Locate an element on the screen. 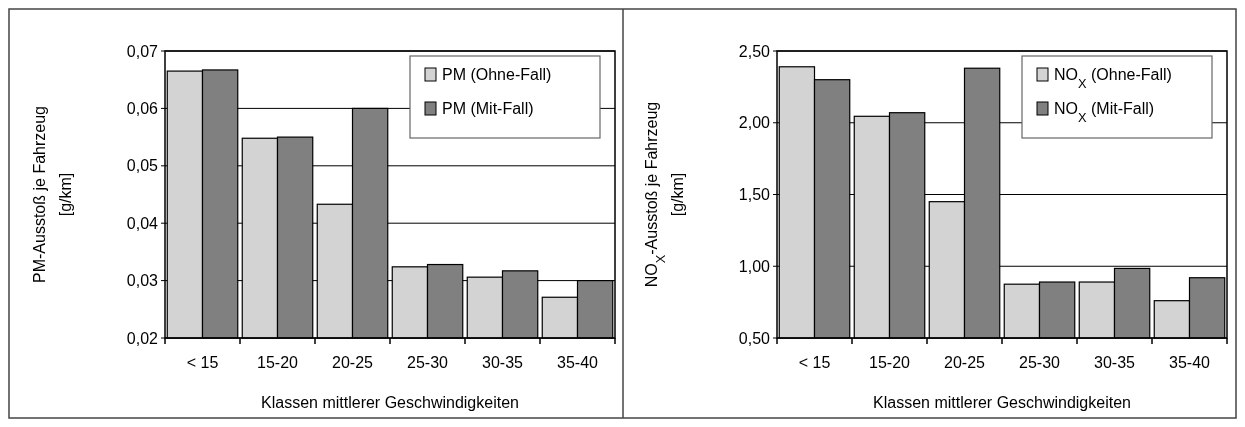 Image resolution: width=1245 pixels, height=427 pixels. y-tick-label: 1,50 is located at coordinates (754, 195).